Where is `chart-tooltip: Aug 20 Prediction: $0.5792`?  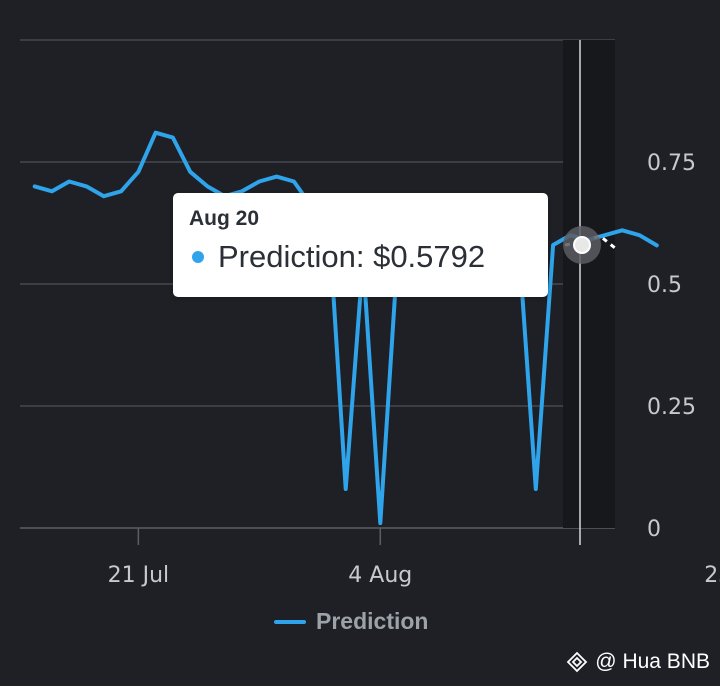
chart-tooltip: Aug 20 Prediction: $0.5792 is located at coordinates (360, 245).